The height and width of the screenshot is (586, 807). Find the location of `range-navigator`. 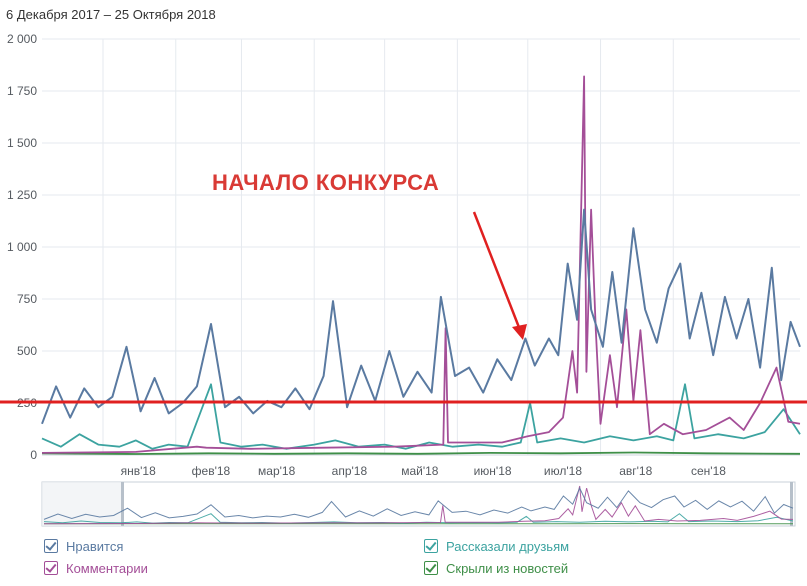

range-navigator is located at coordinates (418, 504).